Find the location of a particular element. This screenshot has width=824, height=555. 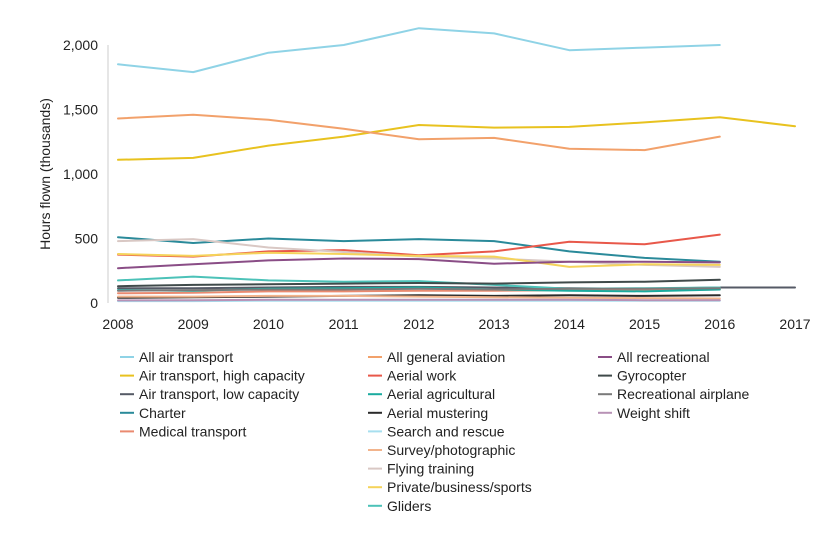

y-tick-label: 1,500 is located at coordinates (80, 110).